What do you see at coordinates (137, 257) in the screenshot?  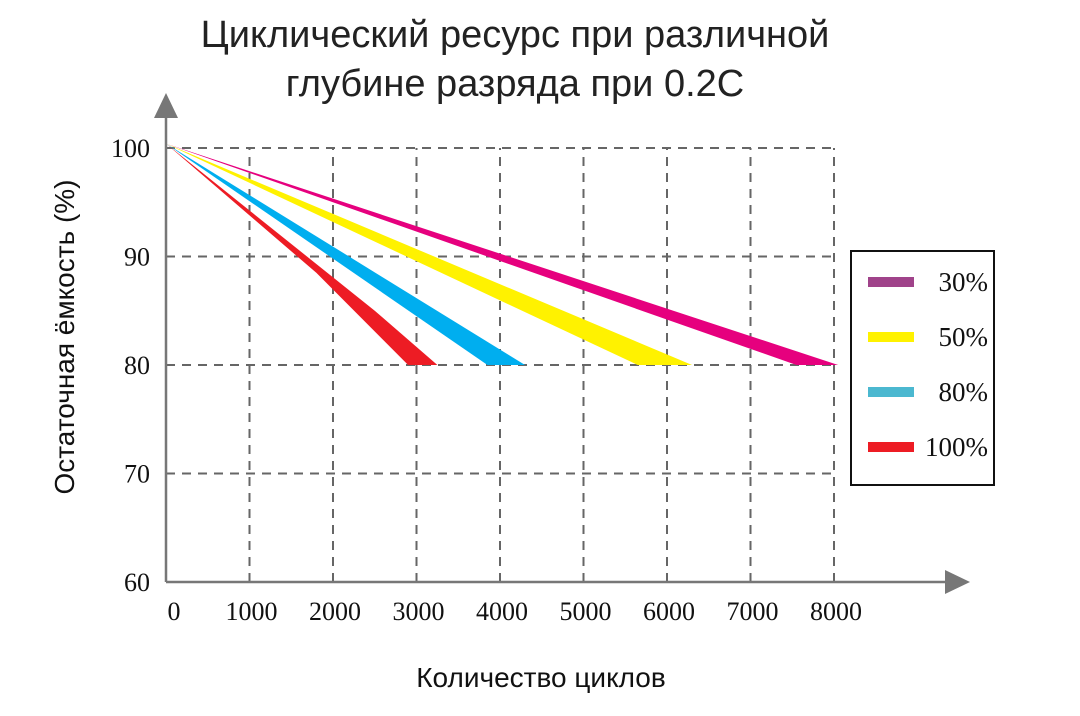 I see `y-tick-label: 90` at bounding box center [137, 257].